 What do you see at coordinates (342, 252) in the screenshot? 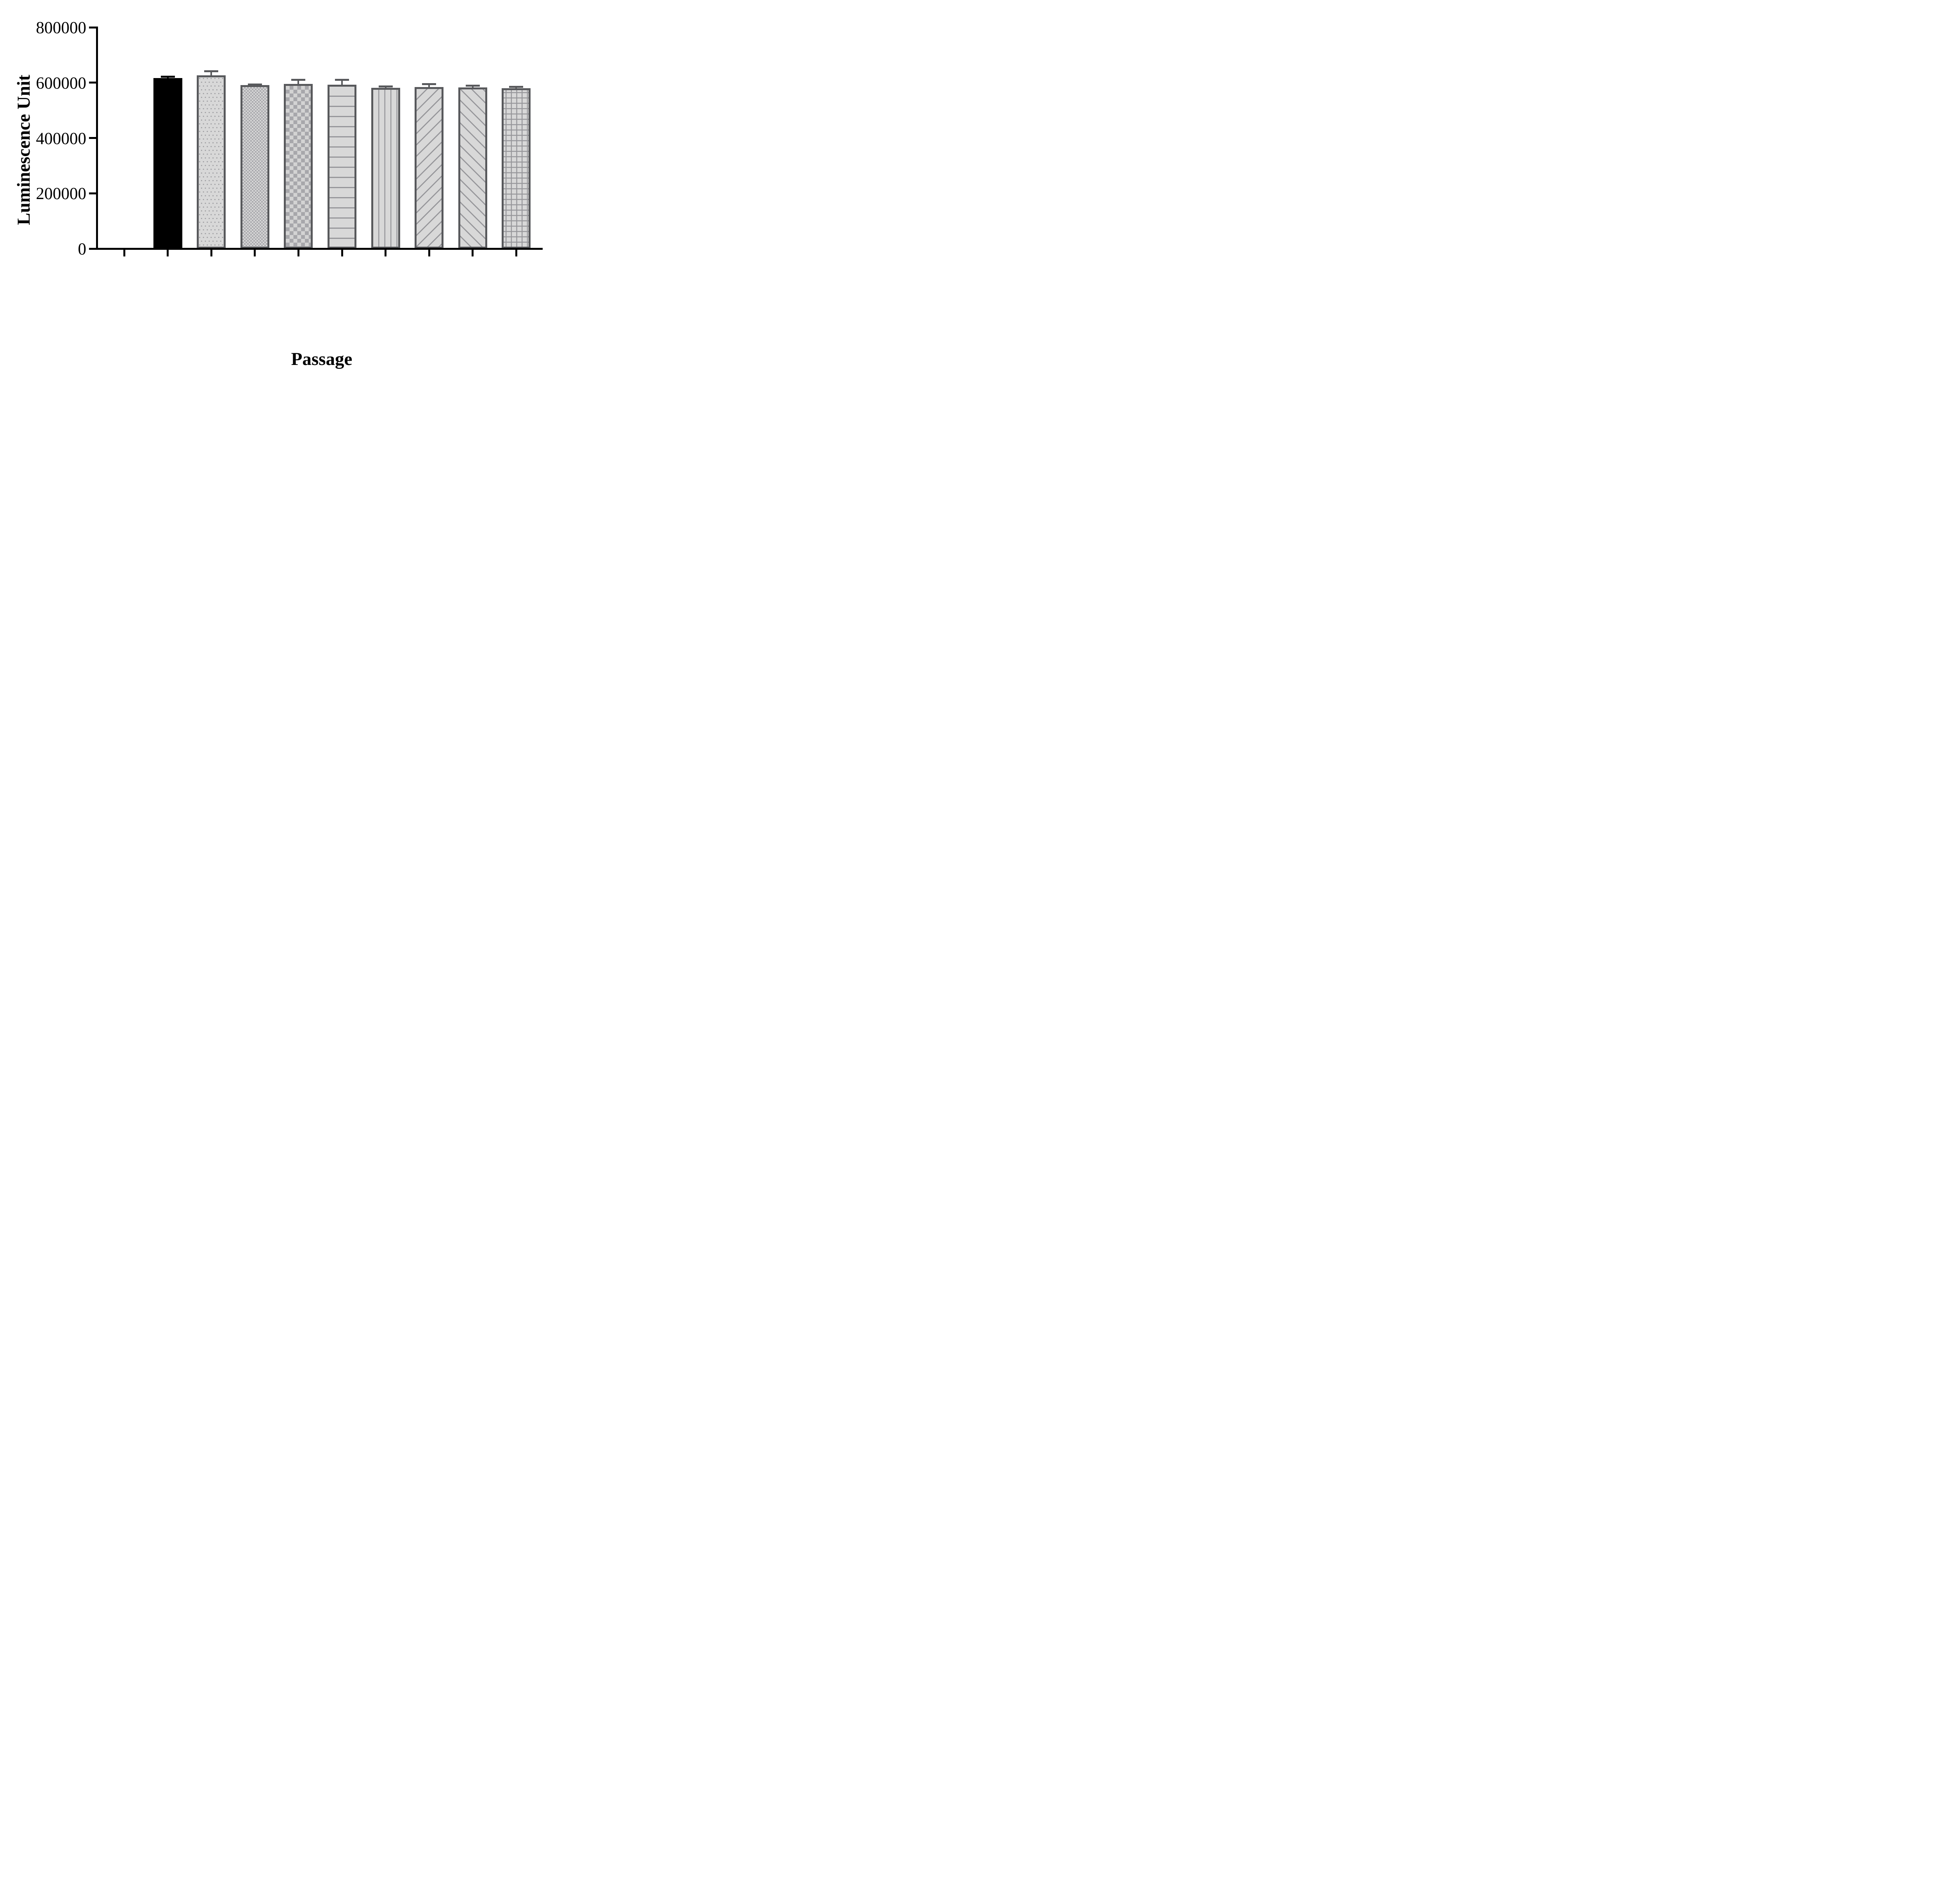
I see `x-tick-ct26-luc-p16` at bounding box center [342, 252].